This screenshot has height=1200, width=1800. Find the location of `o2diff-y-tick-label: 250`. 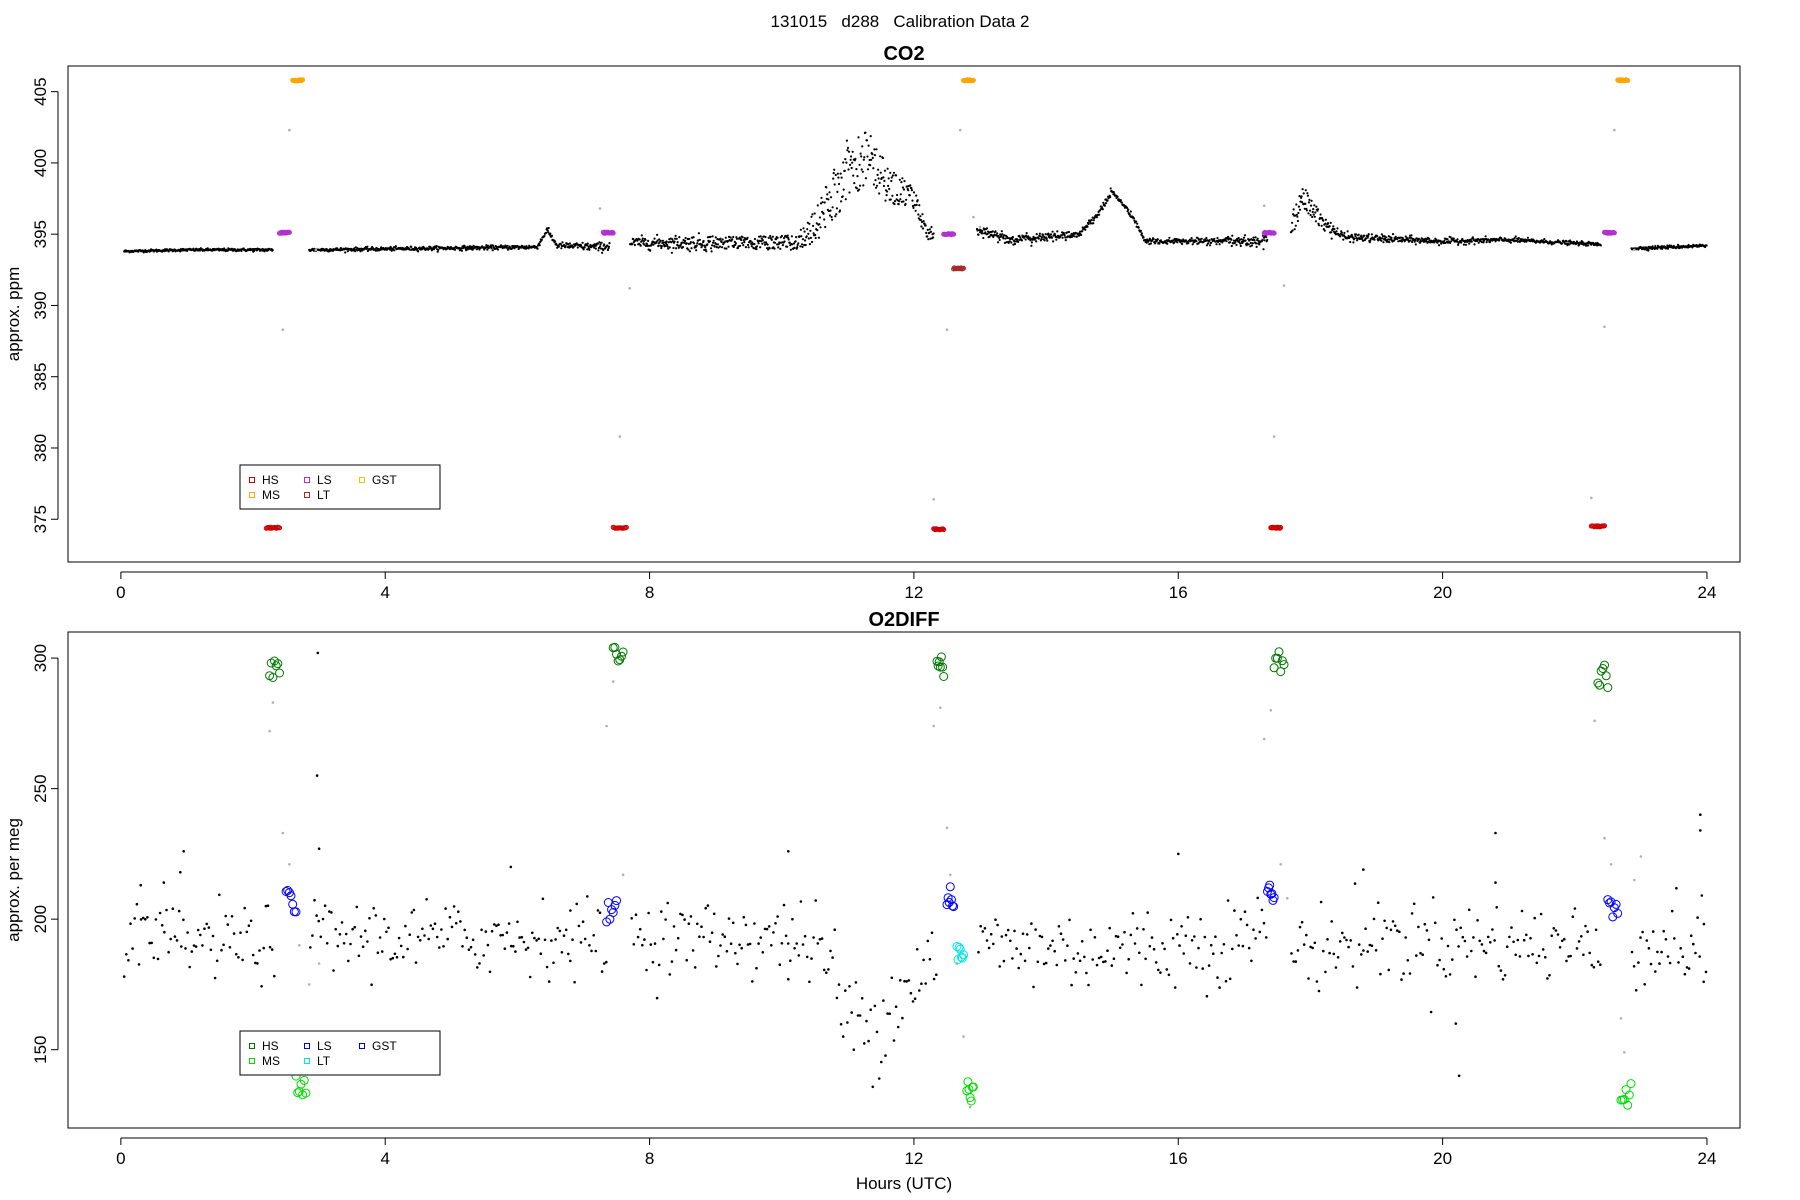

o2diff-y-tick-label: 250 is located at coordinates (40, 788).